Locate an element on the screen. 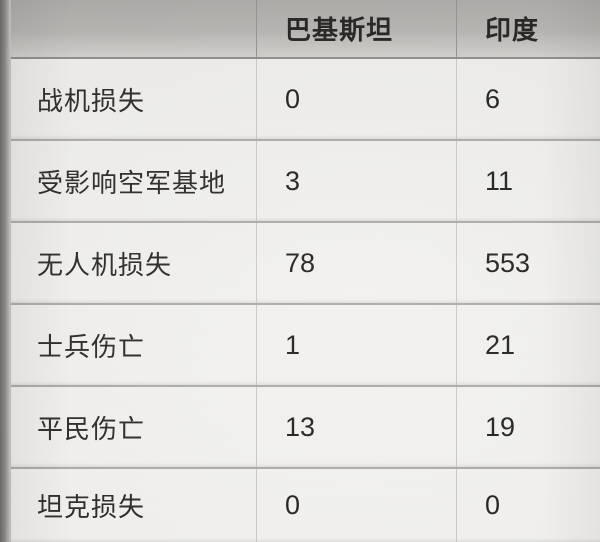 This screenshot has height=542, width=600. row-label-cell: 无人机损失 is located at coordinates (134, 263).